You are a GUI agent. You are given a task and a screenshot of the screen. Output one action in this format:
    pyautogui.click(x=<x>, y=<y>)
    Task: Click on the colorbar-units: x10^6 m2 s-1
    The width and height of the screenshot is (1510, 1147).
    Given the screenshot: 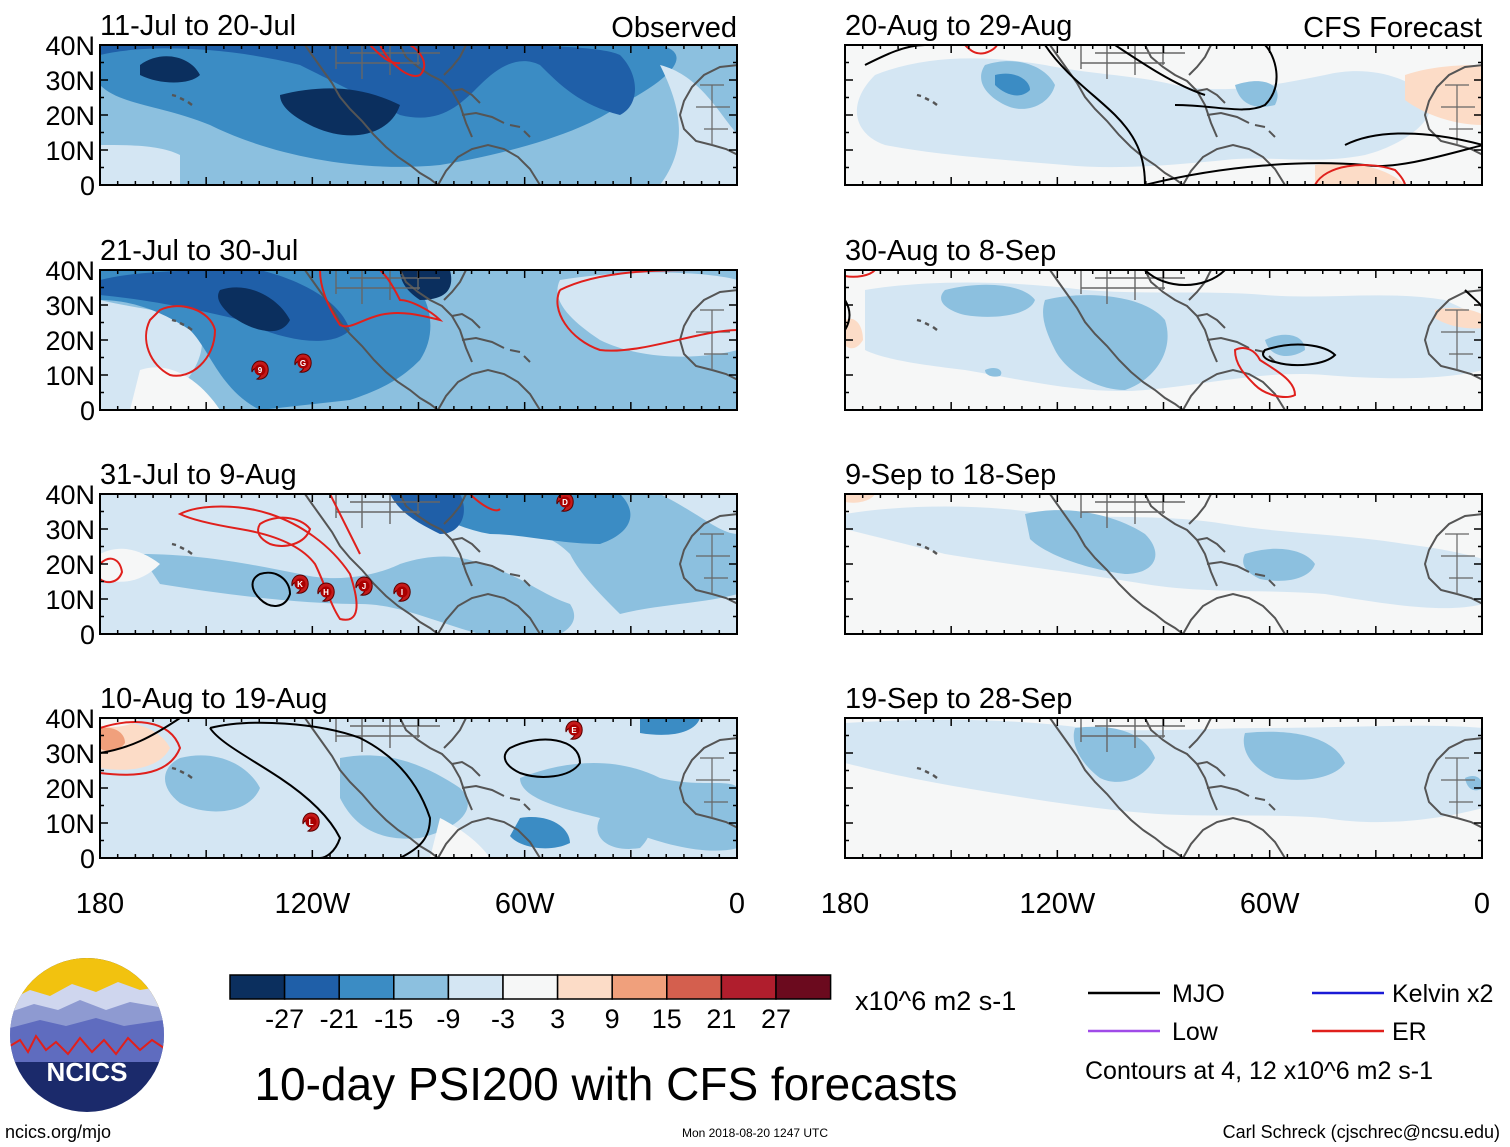 What is the action you would take?
    pyautogui.click(x=935, y=1001)
    